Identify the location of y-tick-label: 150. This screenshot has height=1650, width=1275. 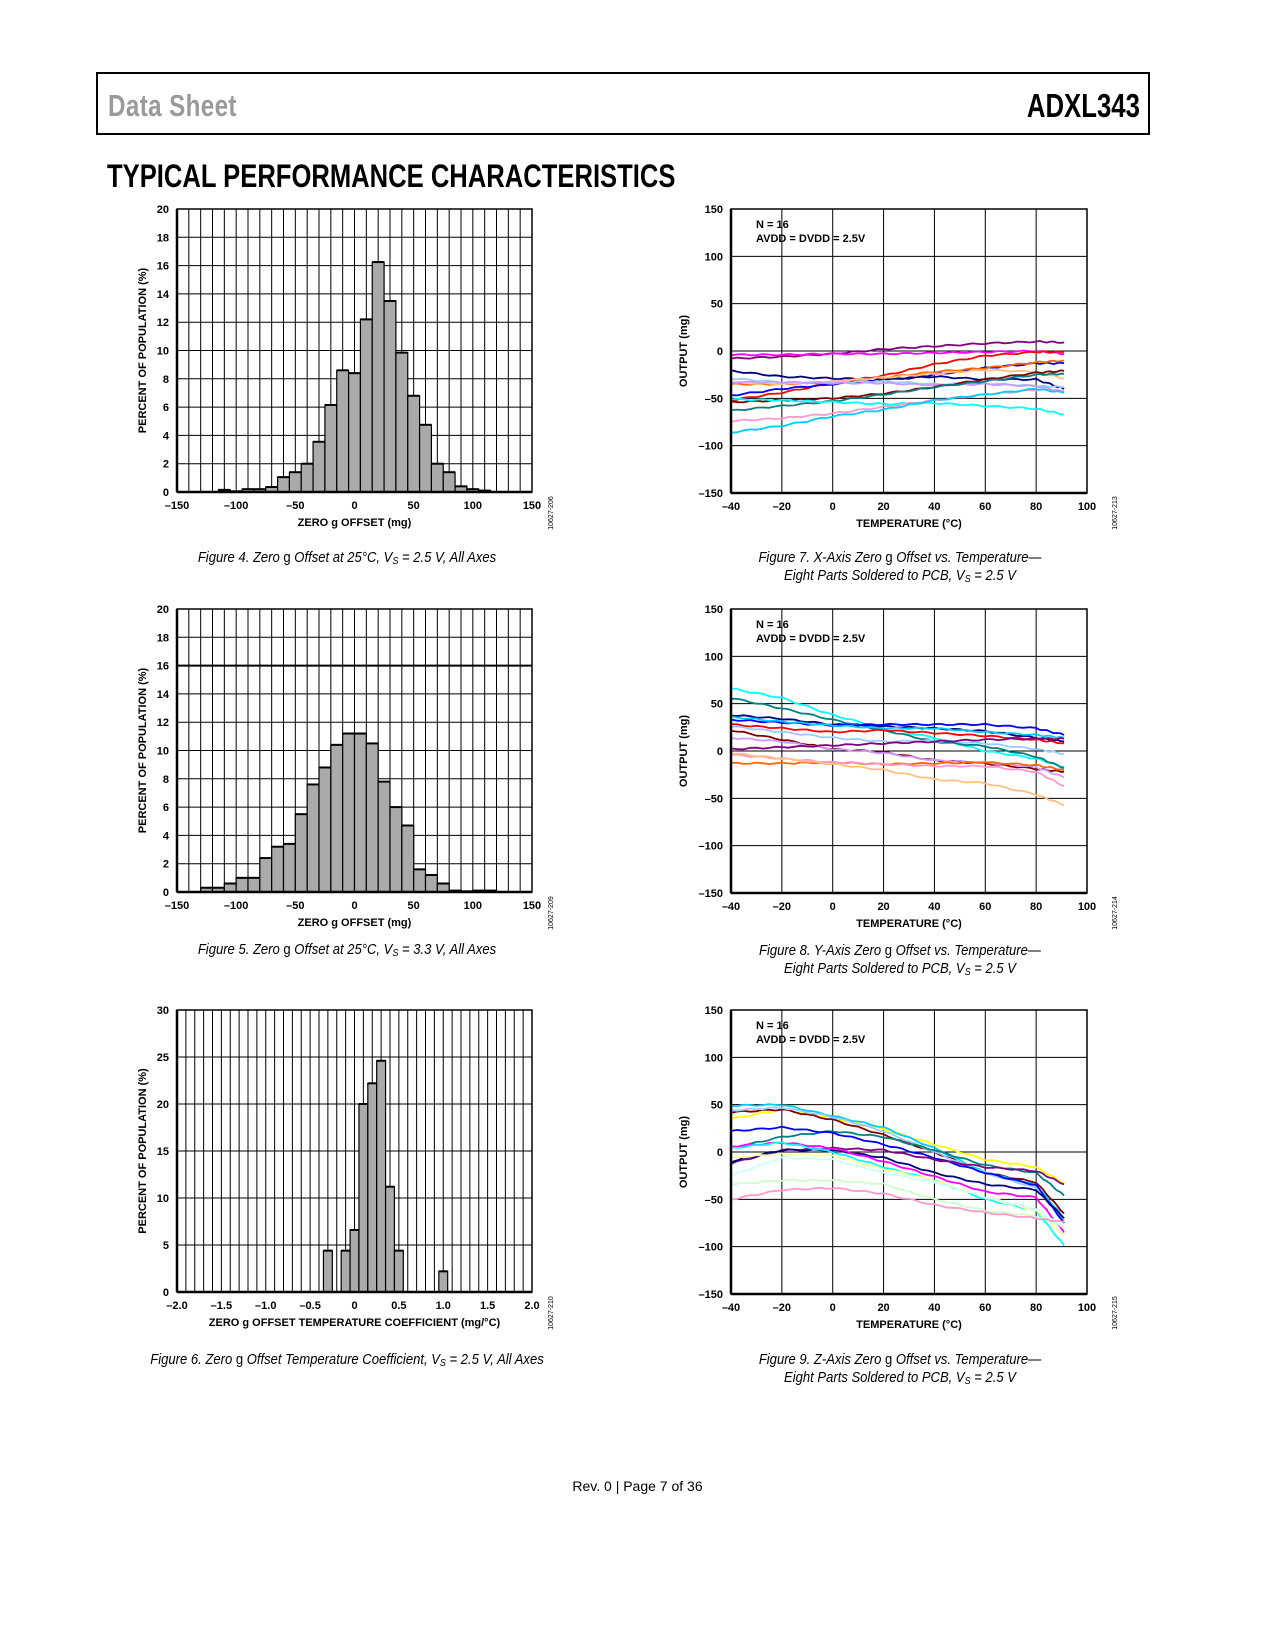
(714, 610).